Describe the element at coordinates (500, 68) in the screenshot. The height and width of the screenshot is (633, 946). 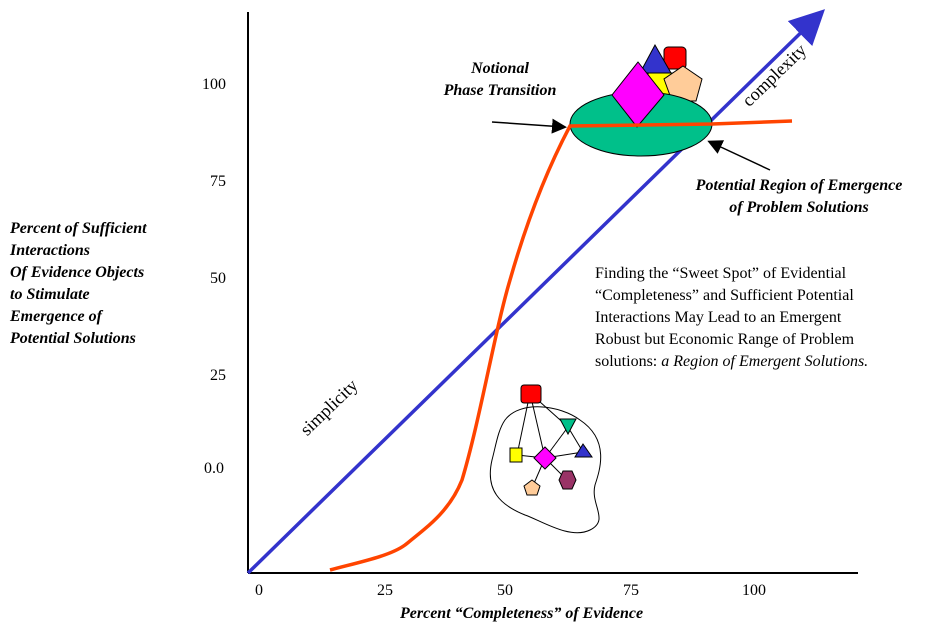
I see `notional-line-1: Notional` at that location.